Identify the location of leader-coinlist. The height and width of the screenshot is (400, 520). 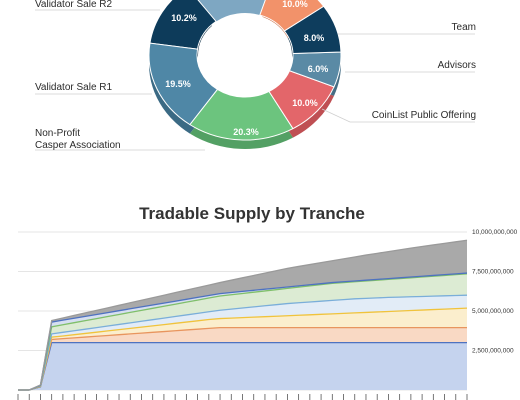
(398, 115).